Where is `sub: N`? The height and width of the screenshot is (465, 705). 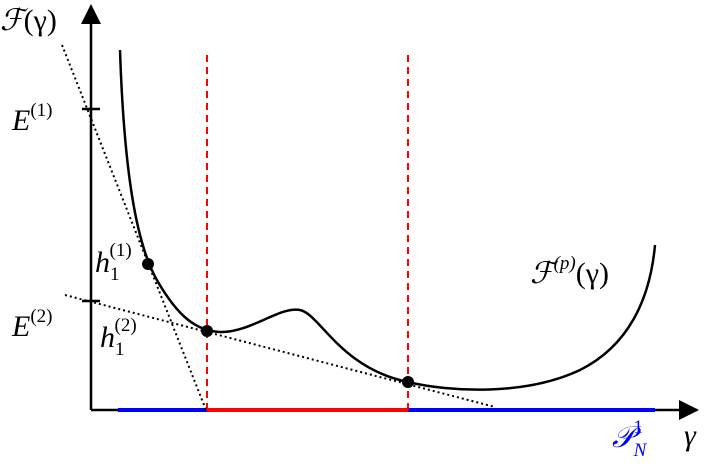
sub: N is located at coordinates (640, 450).